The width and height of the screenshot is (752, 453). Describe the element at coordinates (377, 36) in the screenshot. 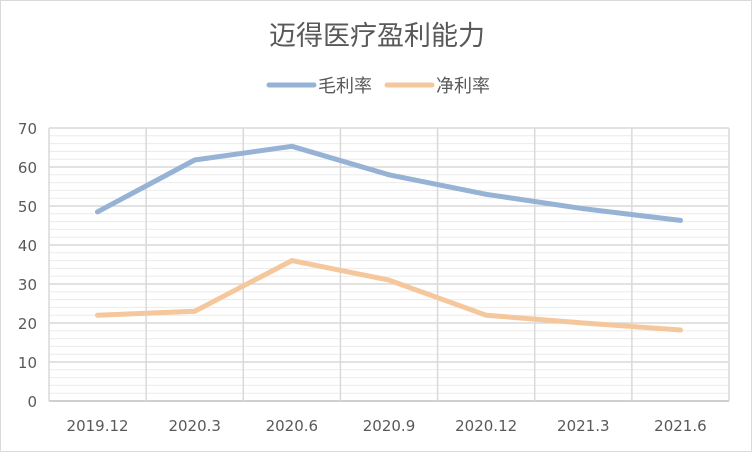

I see `chart-title: 迈得医疗盈利能力` at that location.